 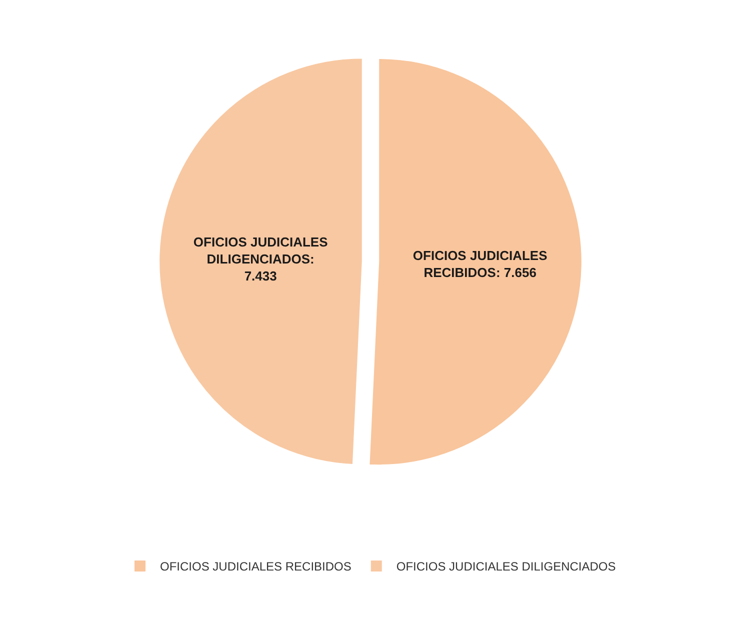 What do you see at coordinates (506, 567) in the screenshot?
I see `legend-label: OFICIOS JUDICIALES DILIGENCIADOS` at bounding box center [506, 567].